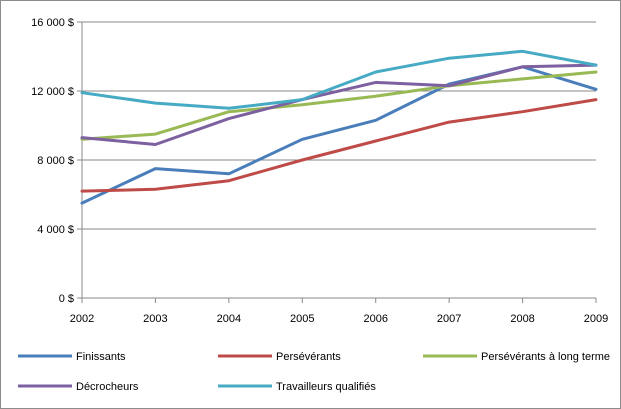  Describe the element at coordinates (66, 299) in the screenshot. I see `y-tick-label: 0 $` at that location.